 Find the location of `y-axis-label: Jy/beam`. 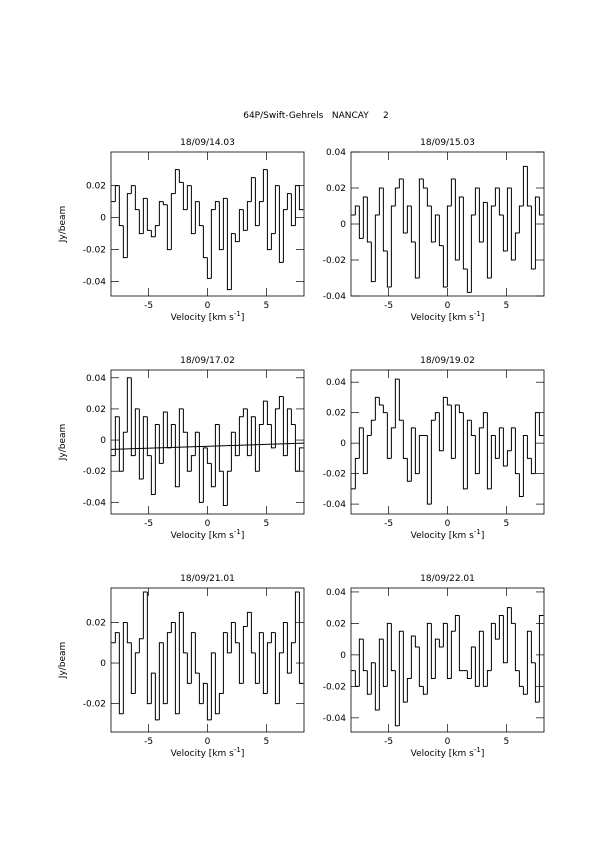

y-axis-label: Jy/beam is located at coordinates (63, 443).